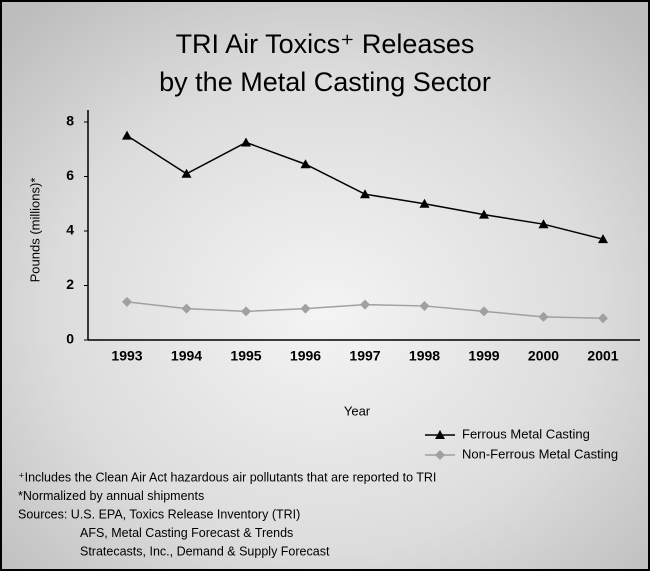 The height and width of the screenshot is (571, 650). What do you see at coordinates (325, 44) in the screenshot?
I see `chart-title: TRI Air Toxics⁺ Releases` at bounding box center [325, 44].